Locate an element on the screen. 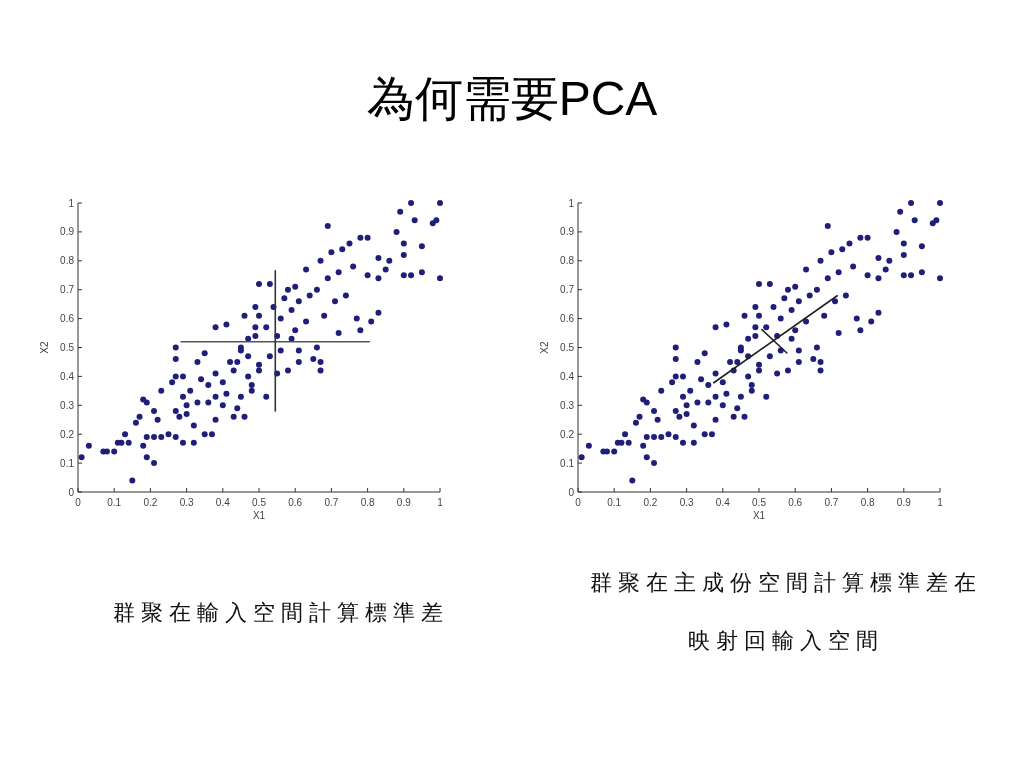 The height and width of the screenshot is (768, 1024). text: 群聚在主成份空間計算標準差在映射回輸入空間 is located at coordinates (786, 611).